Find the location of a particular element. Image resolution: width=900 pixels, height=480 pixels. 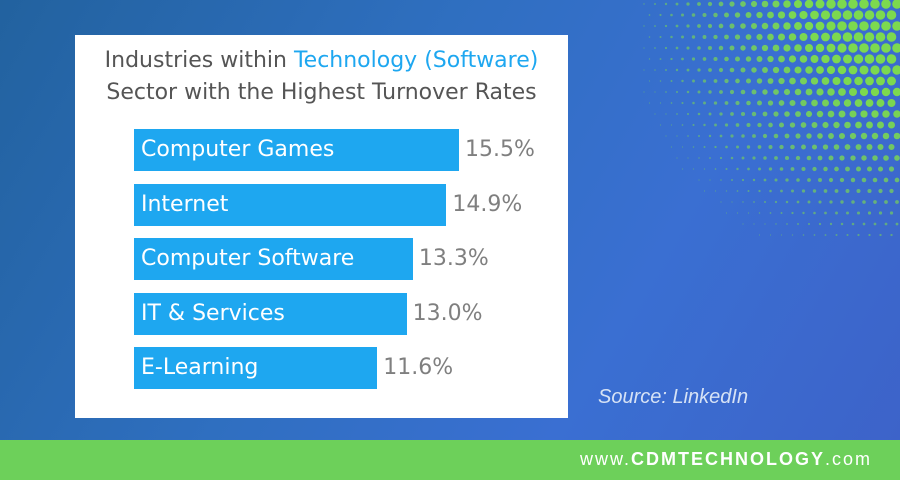

value-label-3: 13.0% is located at coordinates (447, 313).